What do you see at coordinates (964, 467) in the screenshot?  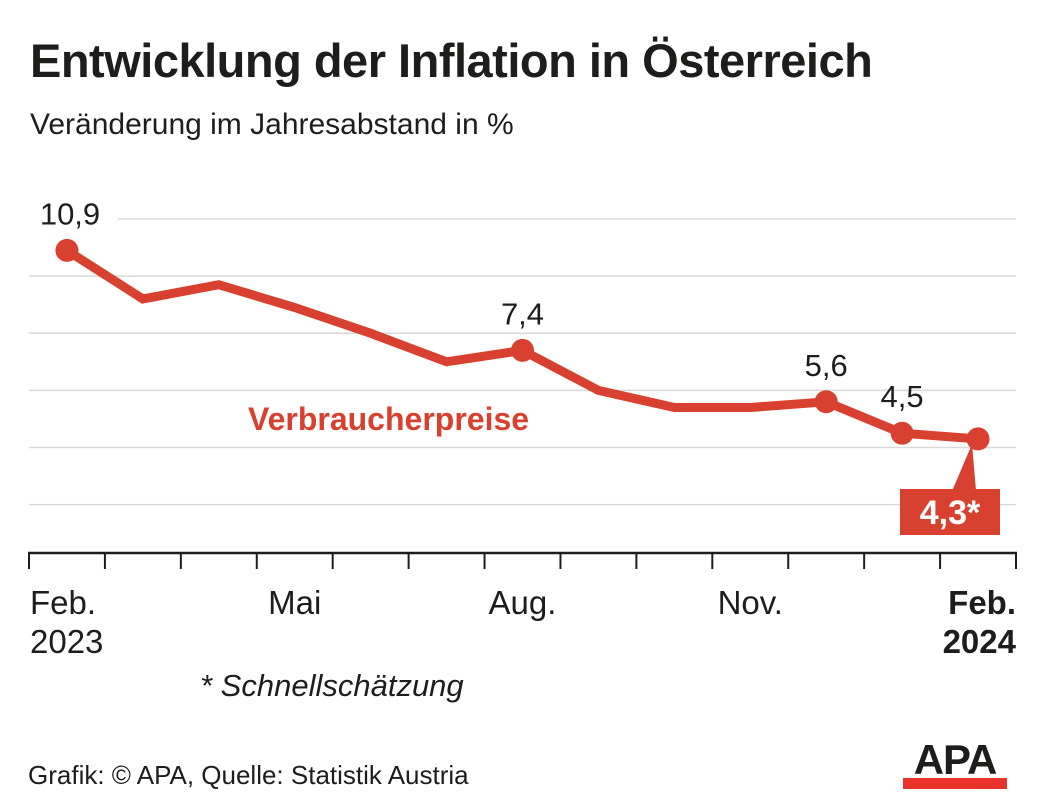 I see `callout-pointer` at bounding box center [964, 467].